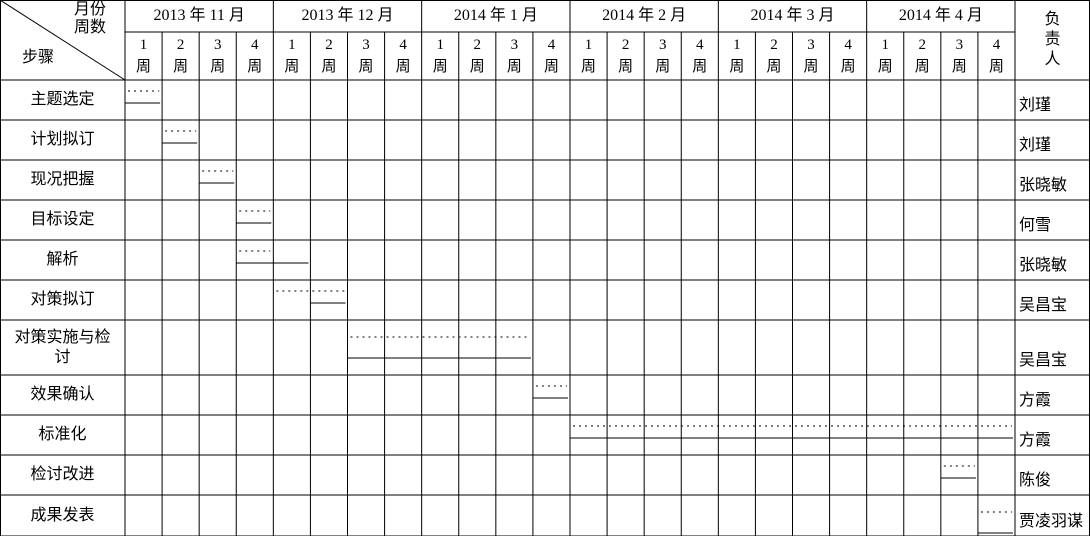  Describe the element at coordinates (62, 394) in the screenshot. I see `step-label: 效果确认` at that location.